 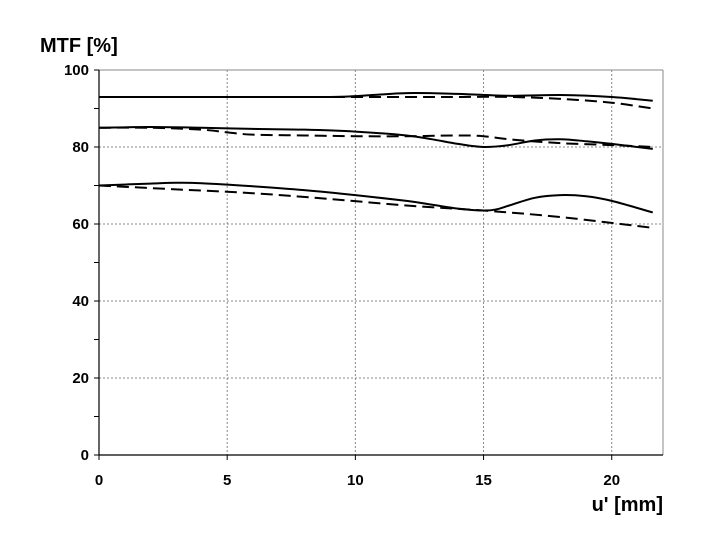 I want to click on series-line-5-solid, so click(x=376, y=197).